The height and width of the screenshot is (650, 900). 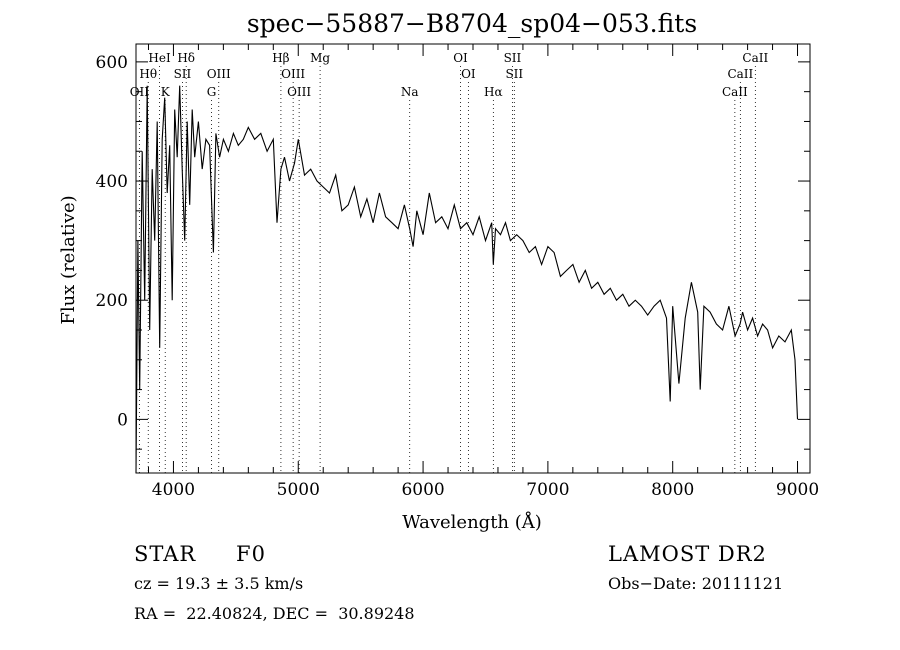 I want to click on x-axis-label: Wavelength (Å), so click(x=472, y=522).